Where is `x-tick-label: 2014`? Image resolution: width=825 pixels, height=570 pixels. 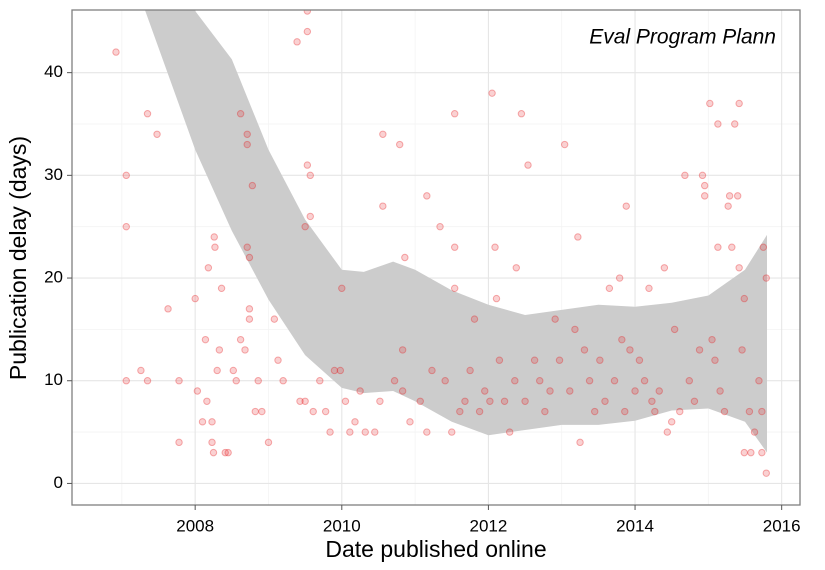
x-tick-label: 2014 is located at coordinates (635, 525).